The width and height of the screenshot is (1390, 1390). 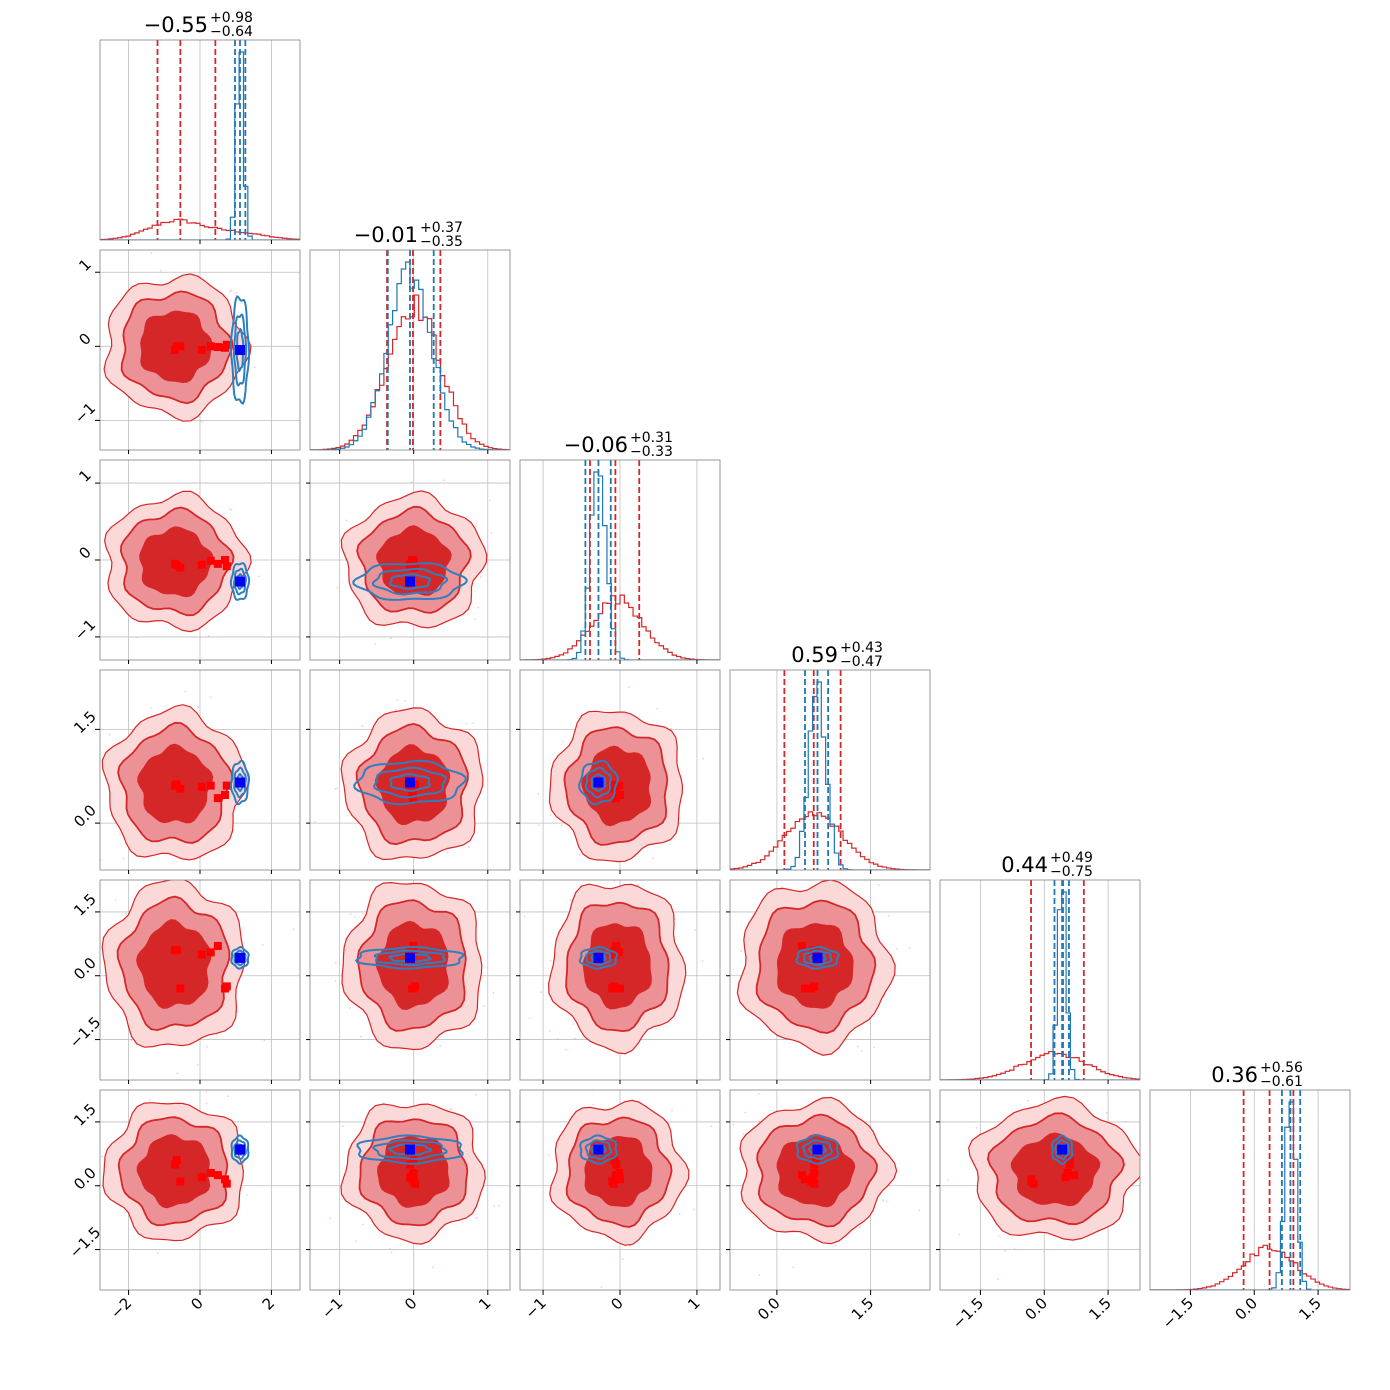 What do you see at coordinates (85, 413) in the screenshot?
I see `y-tick-label: −1` at bounding box center [85, 413].